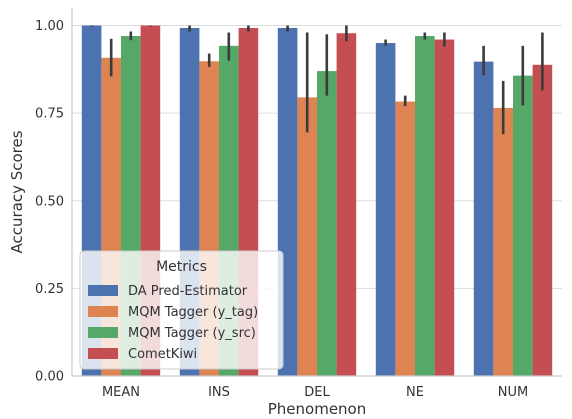 The image size is (572, 419). I want to click on y-tick-label: 0.50, so click(49, 201).